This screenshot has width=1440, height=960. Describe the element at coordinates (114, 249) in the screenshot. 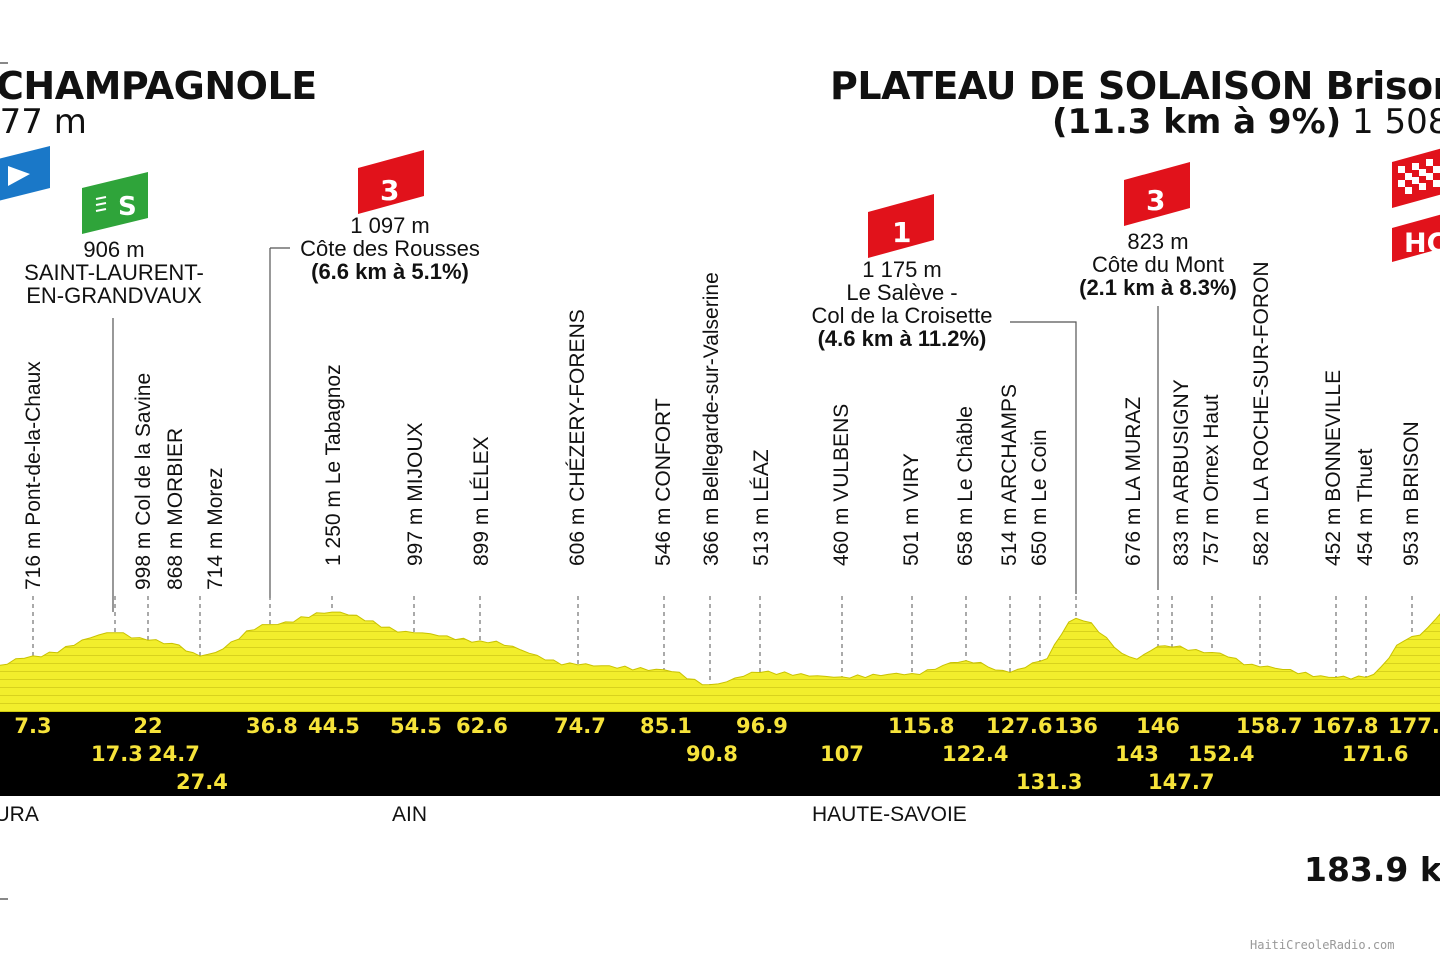

I see `sprint-altitude: 906 m` at that location.